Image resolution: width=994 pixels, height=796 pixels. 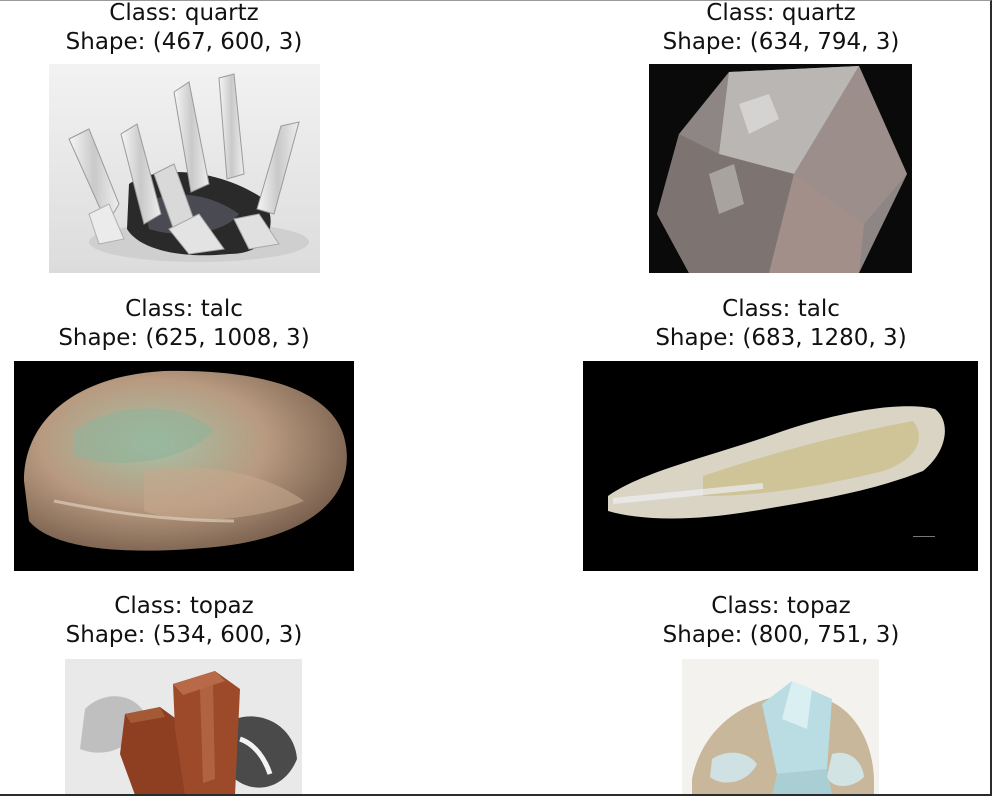 I want to click on shape-label: Shape: (634, 794, 3), so click(x=781, y=42).